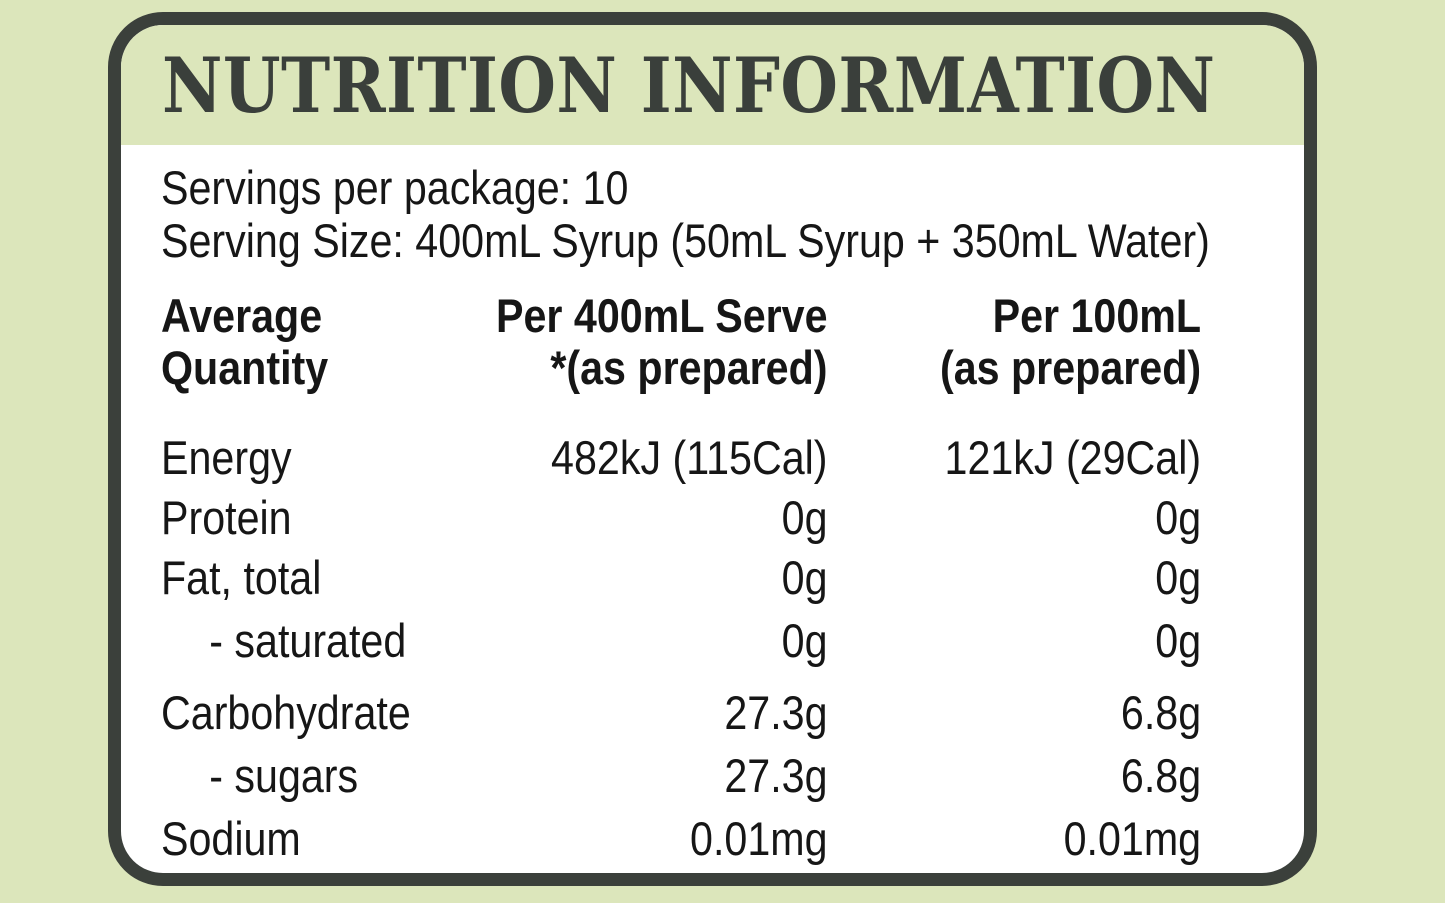 This screenshot has height=903, width=1445. Describe the element at coordinates (1070, 367) in the screenshot. I see `column-header-line: (as prepared)` at that location.